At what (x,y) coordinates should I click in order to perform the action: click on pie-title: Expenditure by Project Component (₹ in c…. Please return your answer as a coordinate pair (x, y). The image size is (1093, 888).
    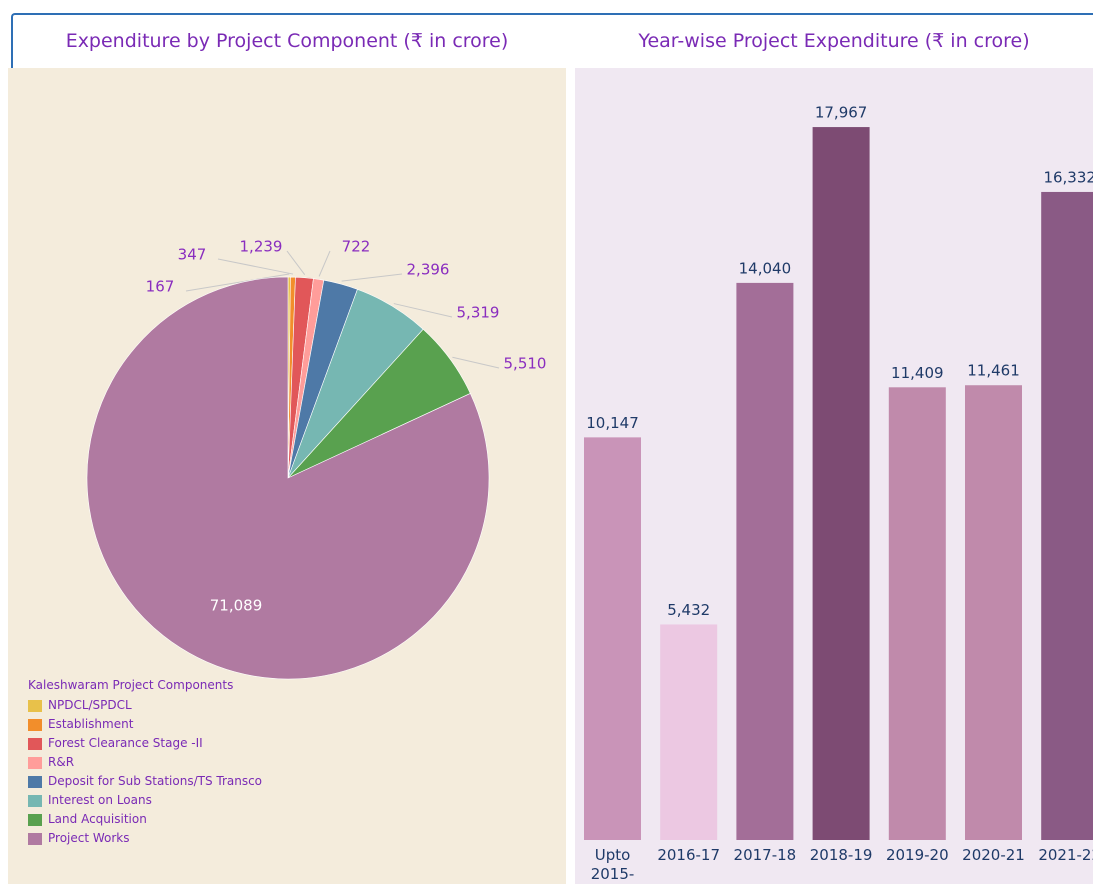
    Looking at the image, I should click on (287, 41).